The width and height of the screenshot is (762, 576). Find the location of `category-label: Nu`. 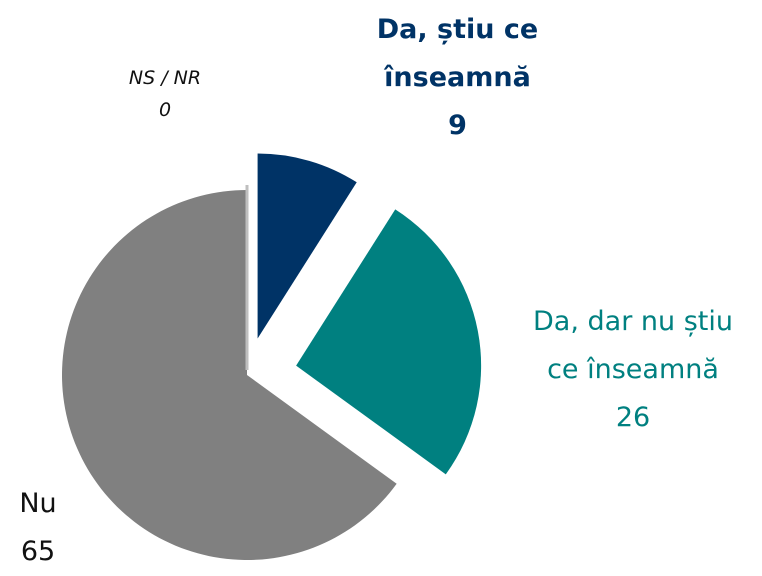

category-label: Nu is located at coordinates (38, 503).